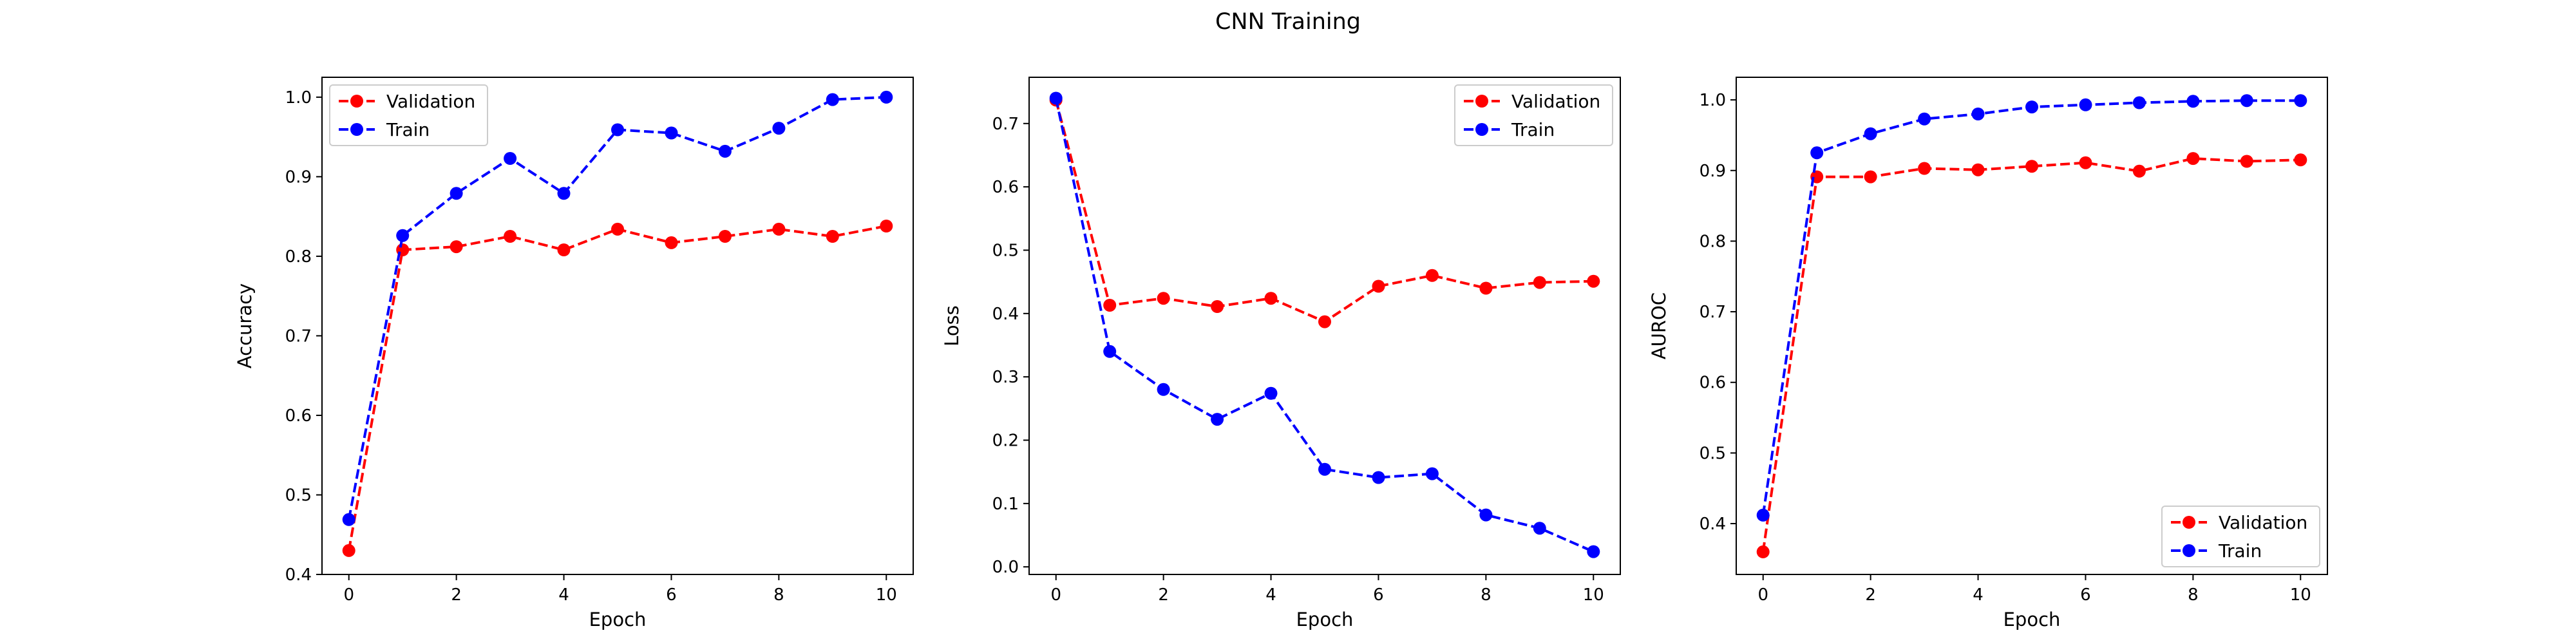 This screenshot has width=2576, height=644. I want to click on series-line-validation, so click(2031, 355).